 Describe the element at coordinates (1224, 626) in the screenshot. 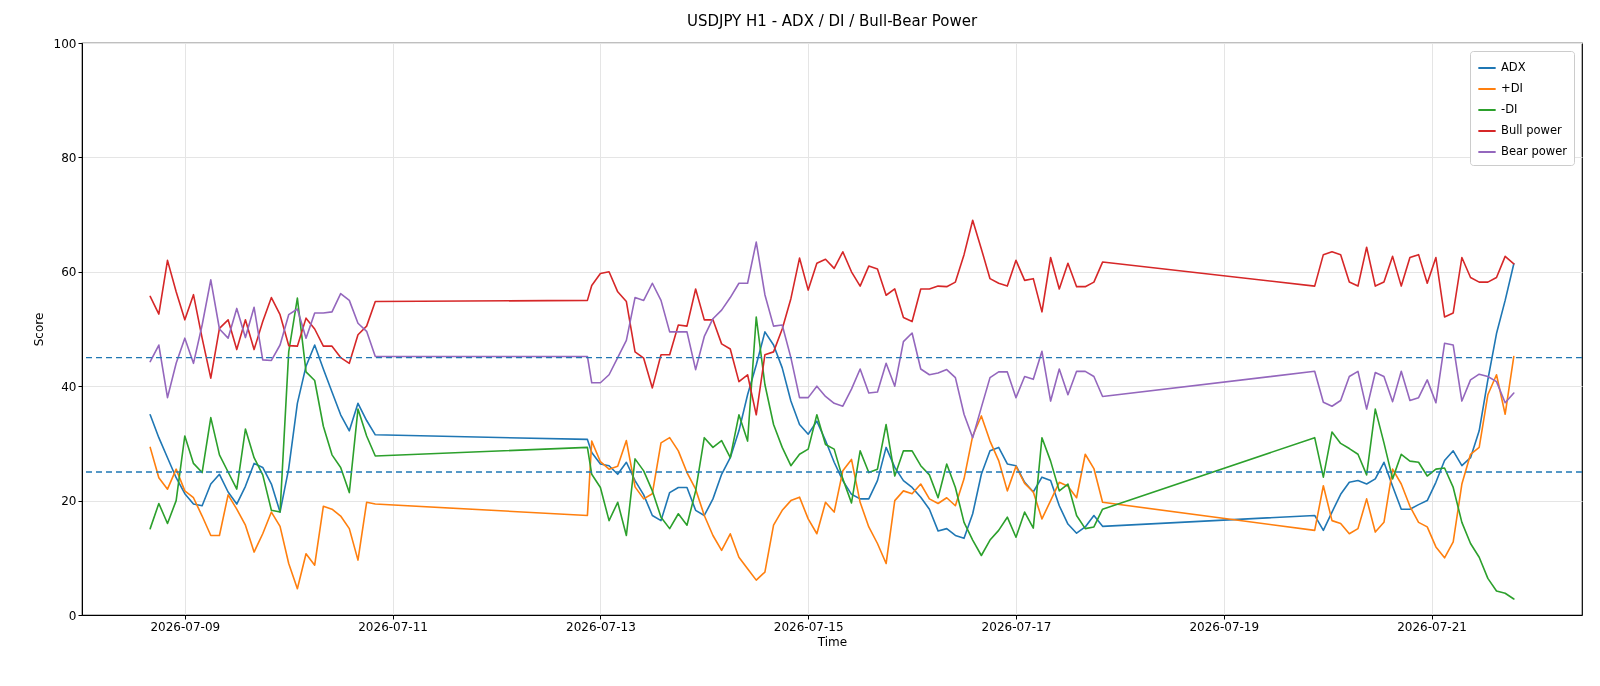

I see `x-tick-label: 2026-07-19` at that location.